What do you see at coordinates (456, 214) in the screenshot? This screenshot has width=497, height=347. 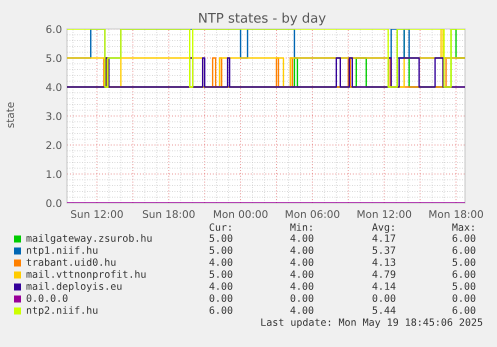 I see `x-tick-label: Mon 18:00` at bounding box center [456, 214].